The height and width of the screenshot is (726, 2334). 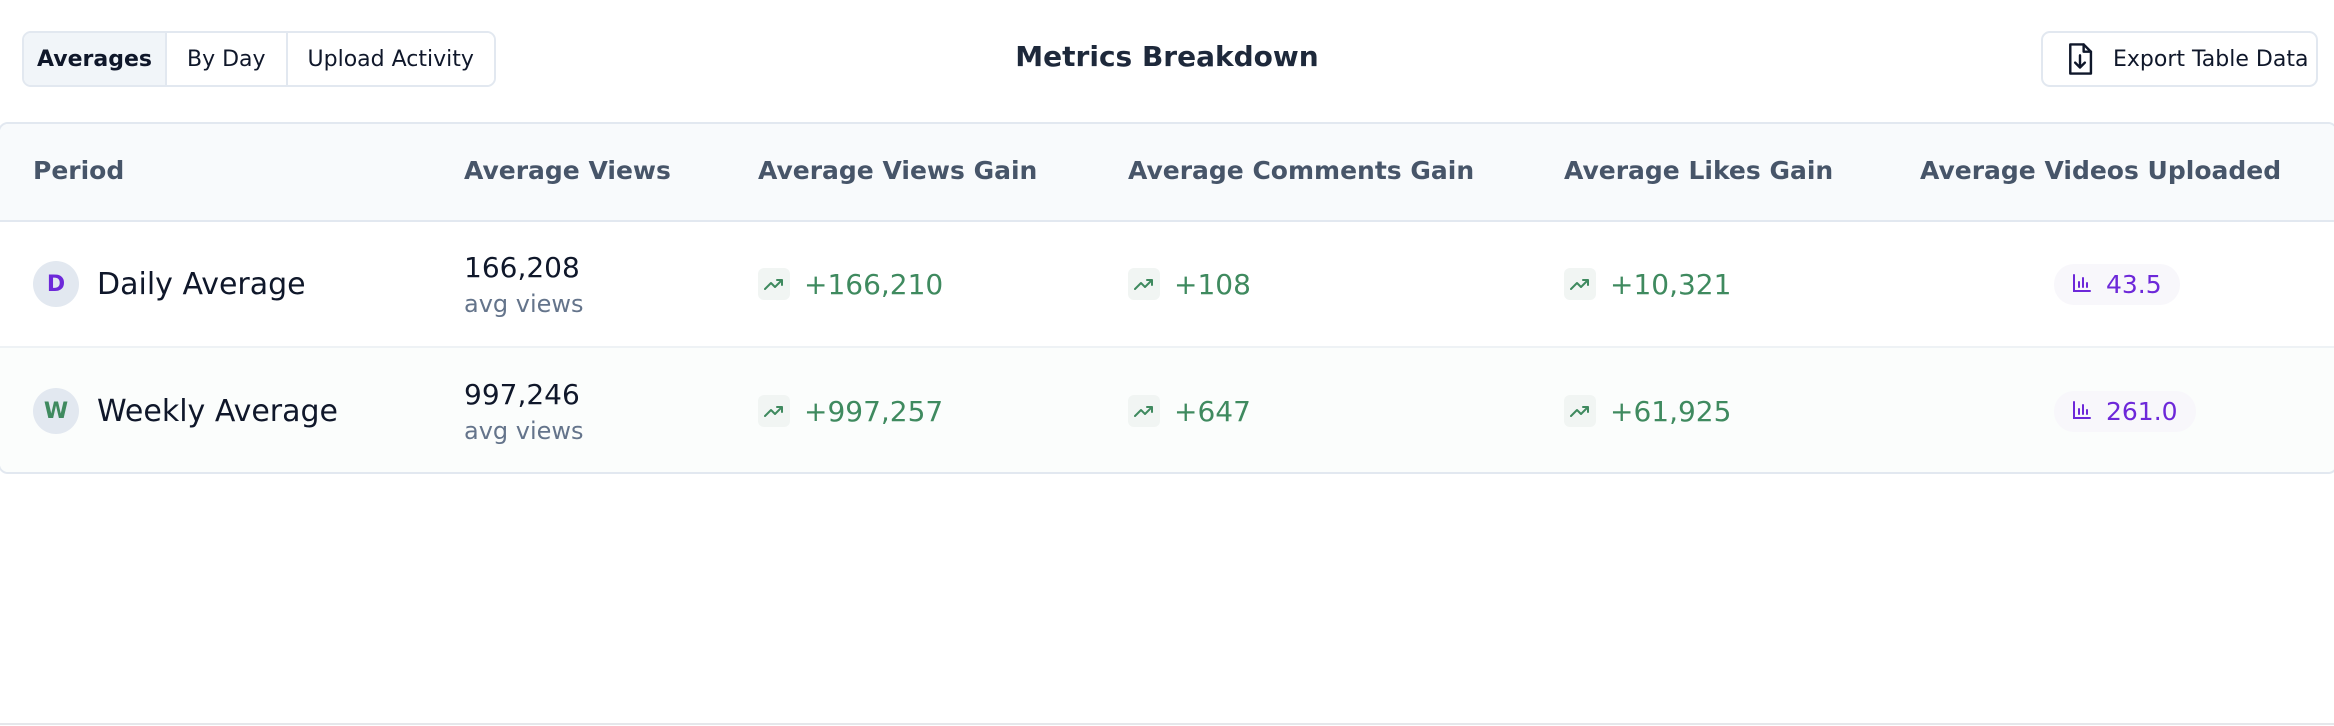 I want to click on views-cell: 997,246 avg views, so click(x=524, y=410).